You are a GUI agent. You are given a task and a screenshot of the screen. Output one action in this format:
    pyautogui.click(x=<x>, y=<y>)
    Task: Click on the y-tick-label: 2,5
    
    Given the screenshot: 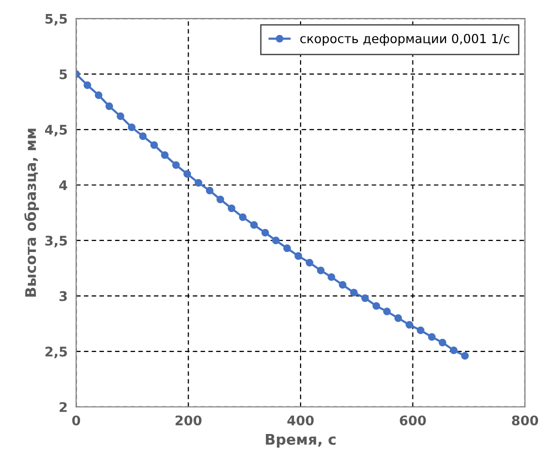 What is the action you would take?
    pyautogui.click(x=56, y=352)
    